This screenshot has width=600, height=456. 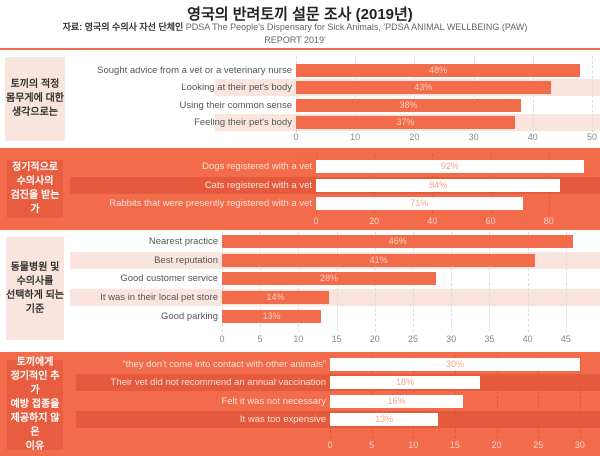 I want to click on bar: 84%, so click(x=438, y=185).